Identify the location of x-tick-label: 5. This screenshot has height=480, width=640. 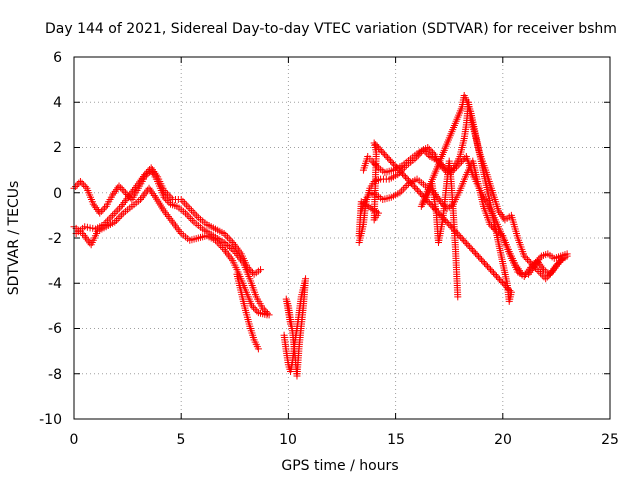
(181, 440).